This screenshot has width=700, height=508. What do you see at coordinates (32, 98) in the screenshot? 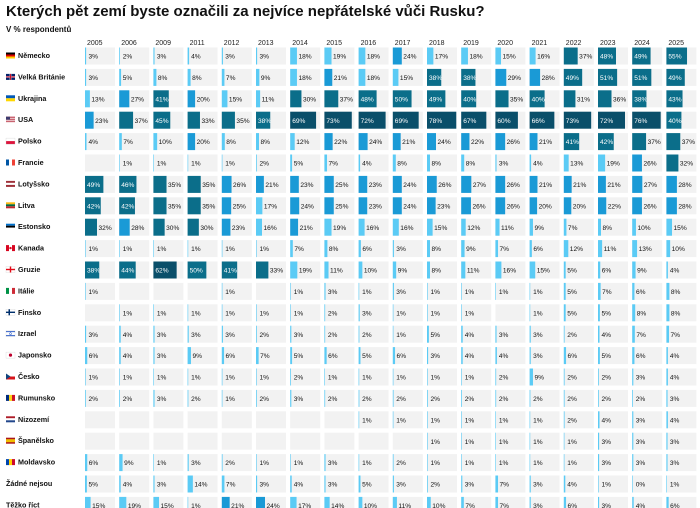
I see `row-label: Ukrajina` at bounding box center [32, 98].